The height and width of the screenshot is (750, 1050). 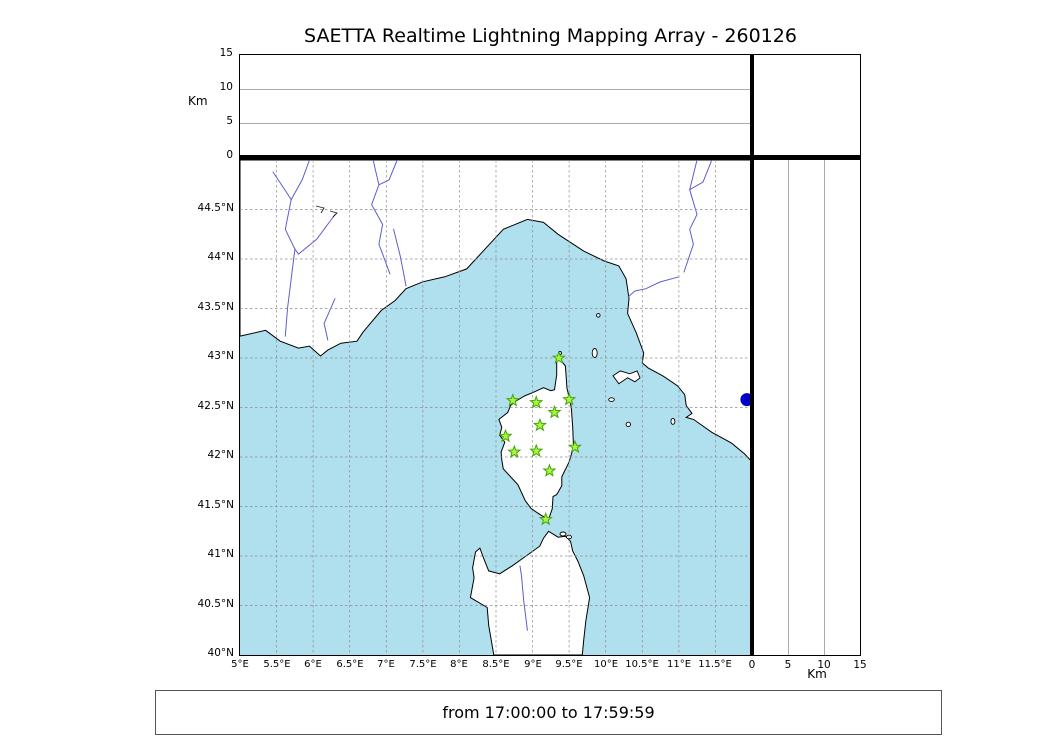 I want to click on time-range-box: from 17:00:00 to 17:59:59, so click(x=548, y=712).